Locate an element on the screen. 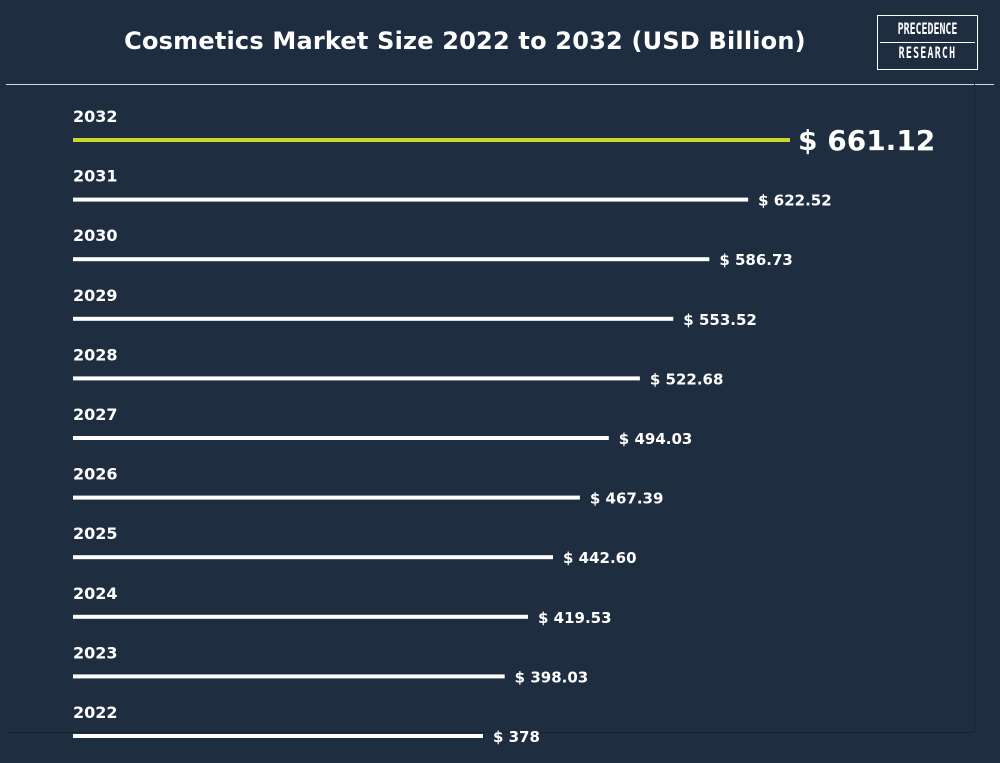 The image size is (1000, 763). value-label-2025: $ 442.60 is located at coordinates (600, 558).